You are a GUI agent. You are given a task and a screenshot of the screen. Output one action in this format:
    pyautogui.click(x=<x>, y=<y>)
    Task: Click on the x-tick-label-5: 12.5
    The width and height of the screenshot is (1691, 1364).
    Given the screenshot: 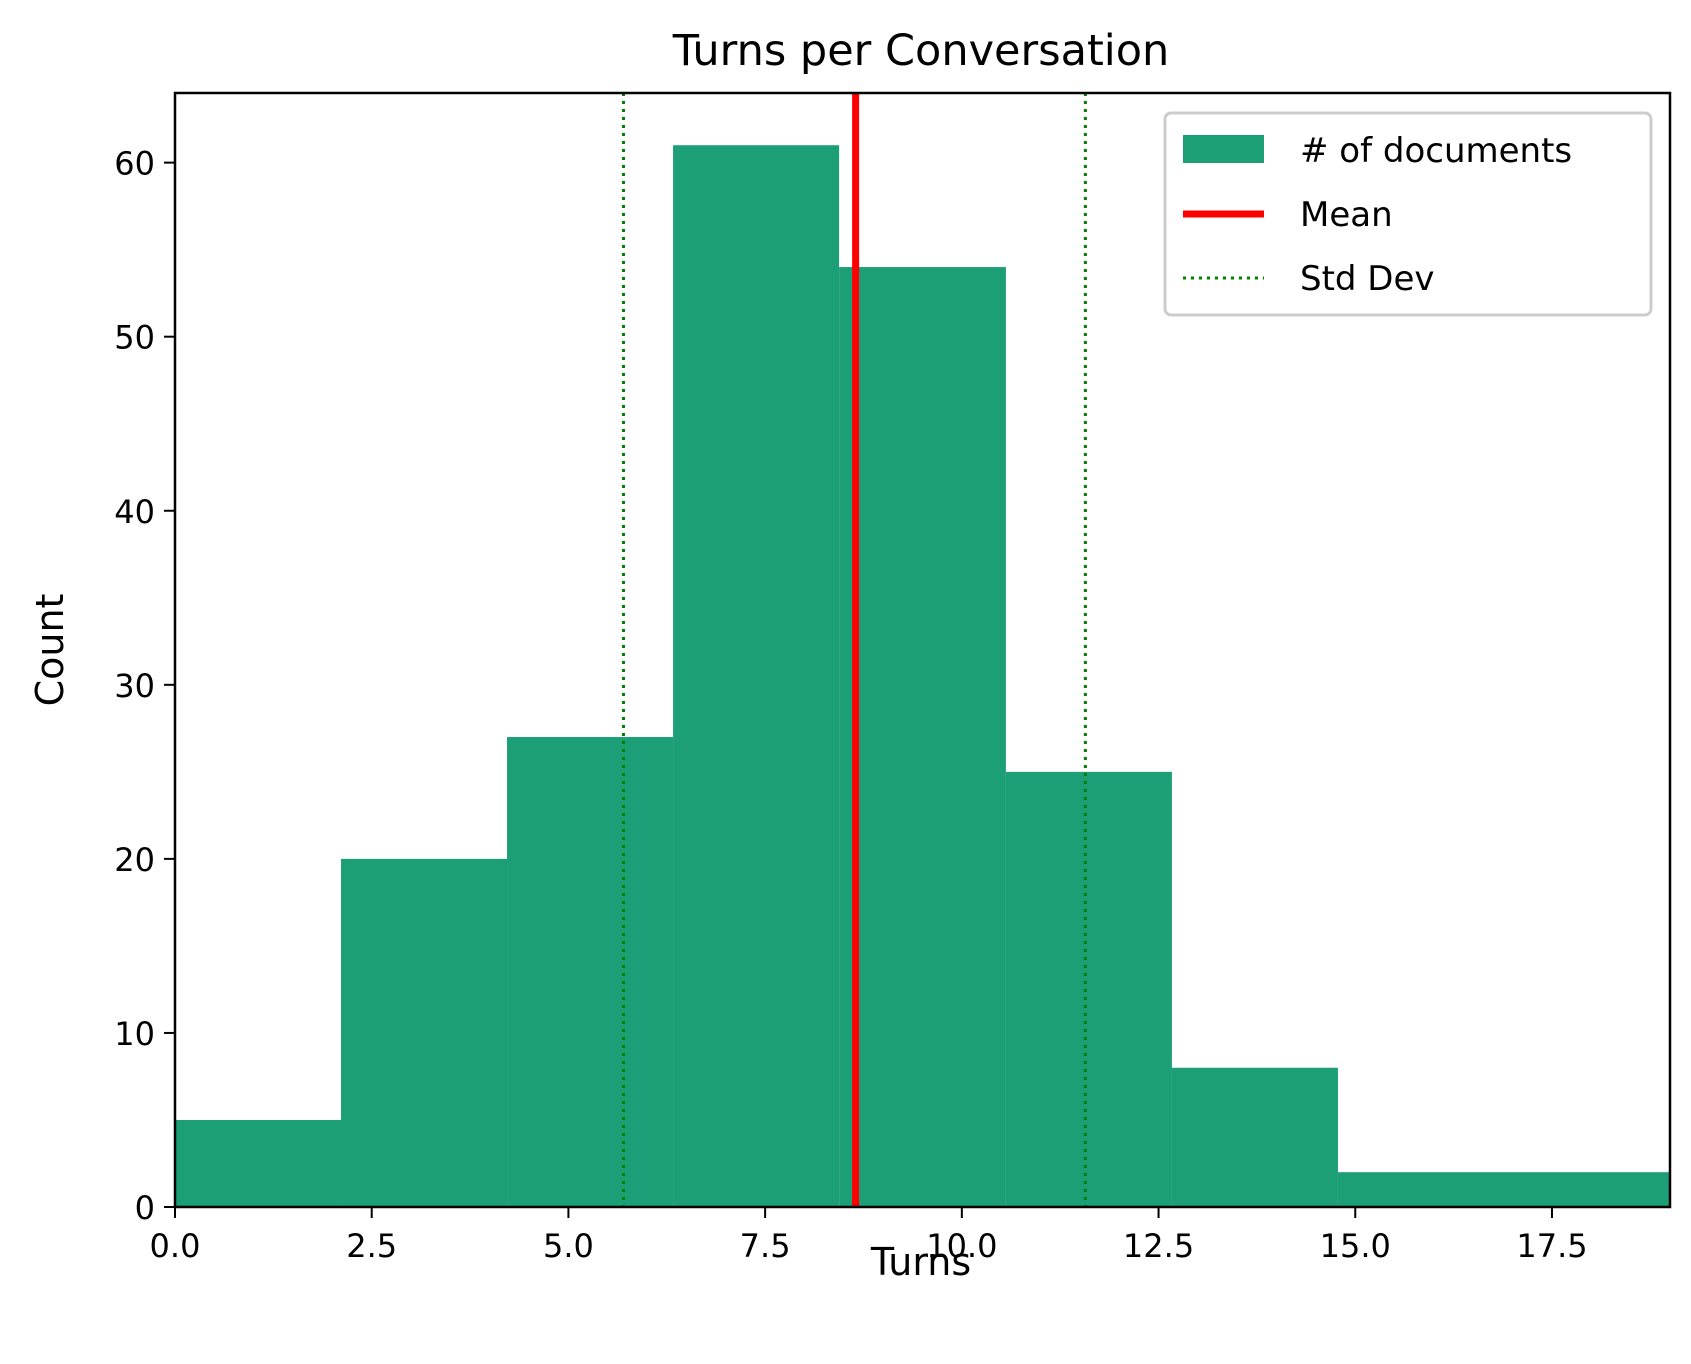 What is the action you would take?
    pyautogui.click(x=1158, y=1246)
    